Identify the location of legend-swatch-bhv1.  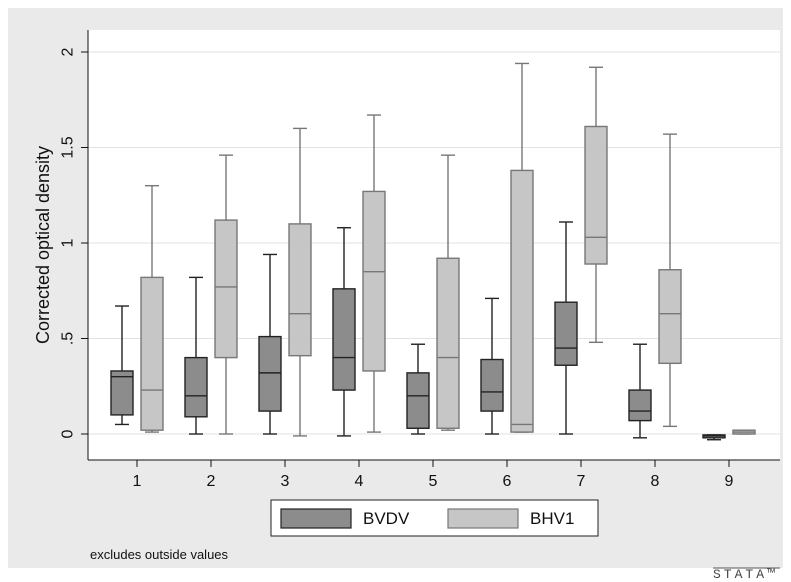
(483, 518).